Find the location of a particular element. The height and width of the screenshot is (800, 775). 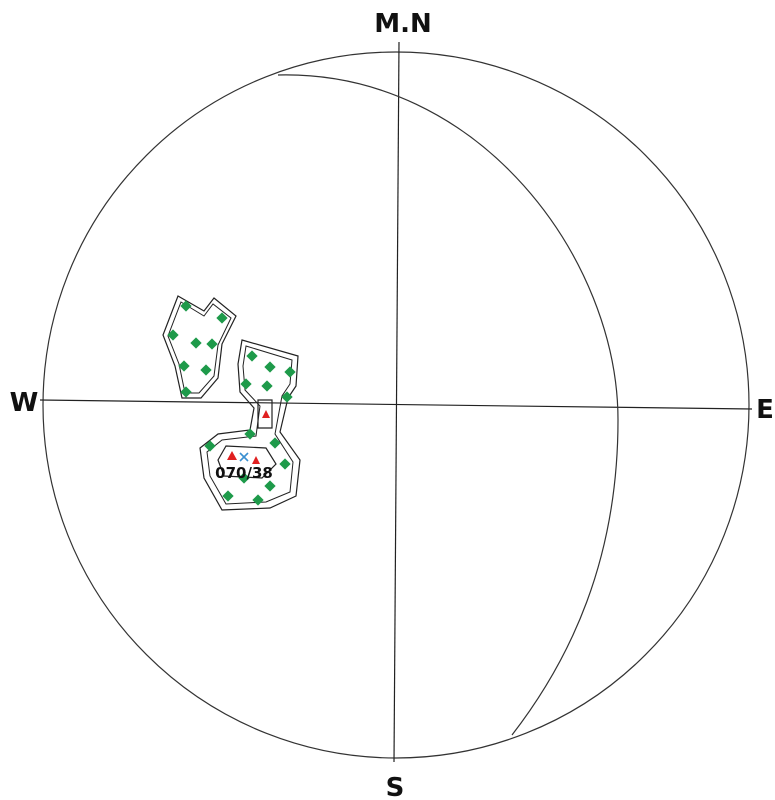

north-south-axis is located at coordinates (396, 402).